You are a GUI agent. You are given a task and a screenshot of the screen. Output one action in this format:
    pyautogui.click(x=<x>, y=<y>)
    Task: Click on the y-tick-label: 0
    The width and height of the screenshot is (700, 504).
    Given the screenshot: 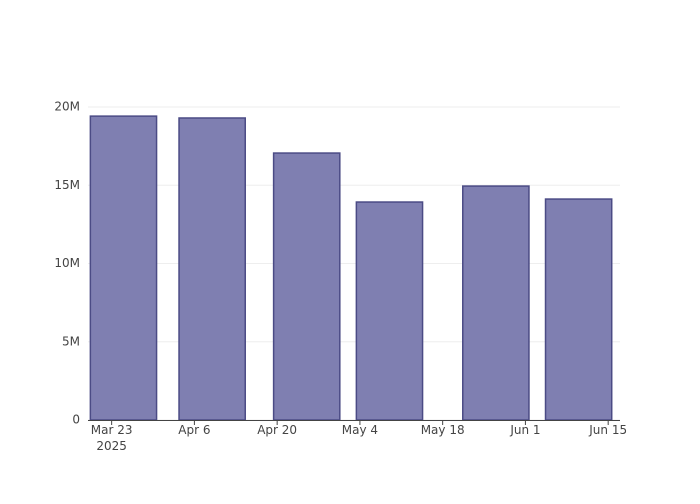 What is the action you would take?
    pyautogui.click(x=76, y=420)
    